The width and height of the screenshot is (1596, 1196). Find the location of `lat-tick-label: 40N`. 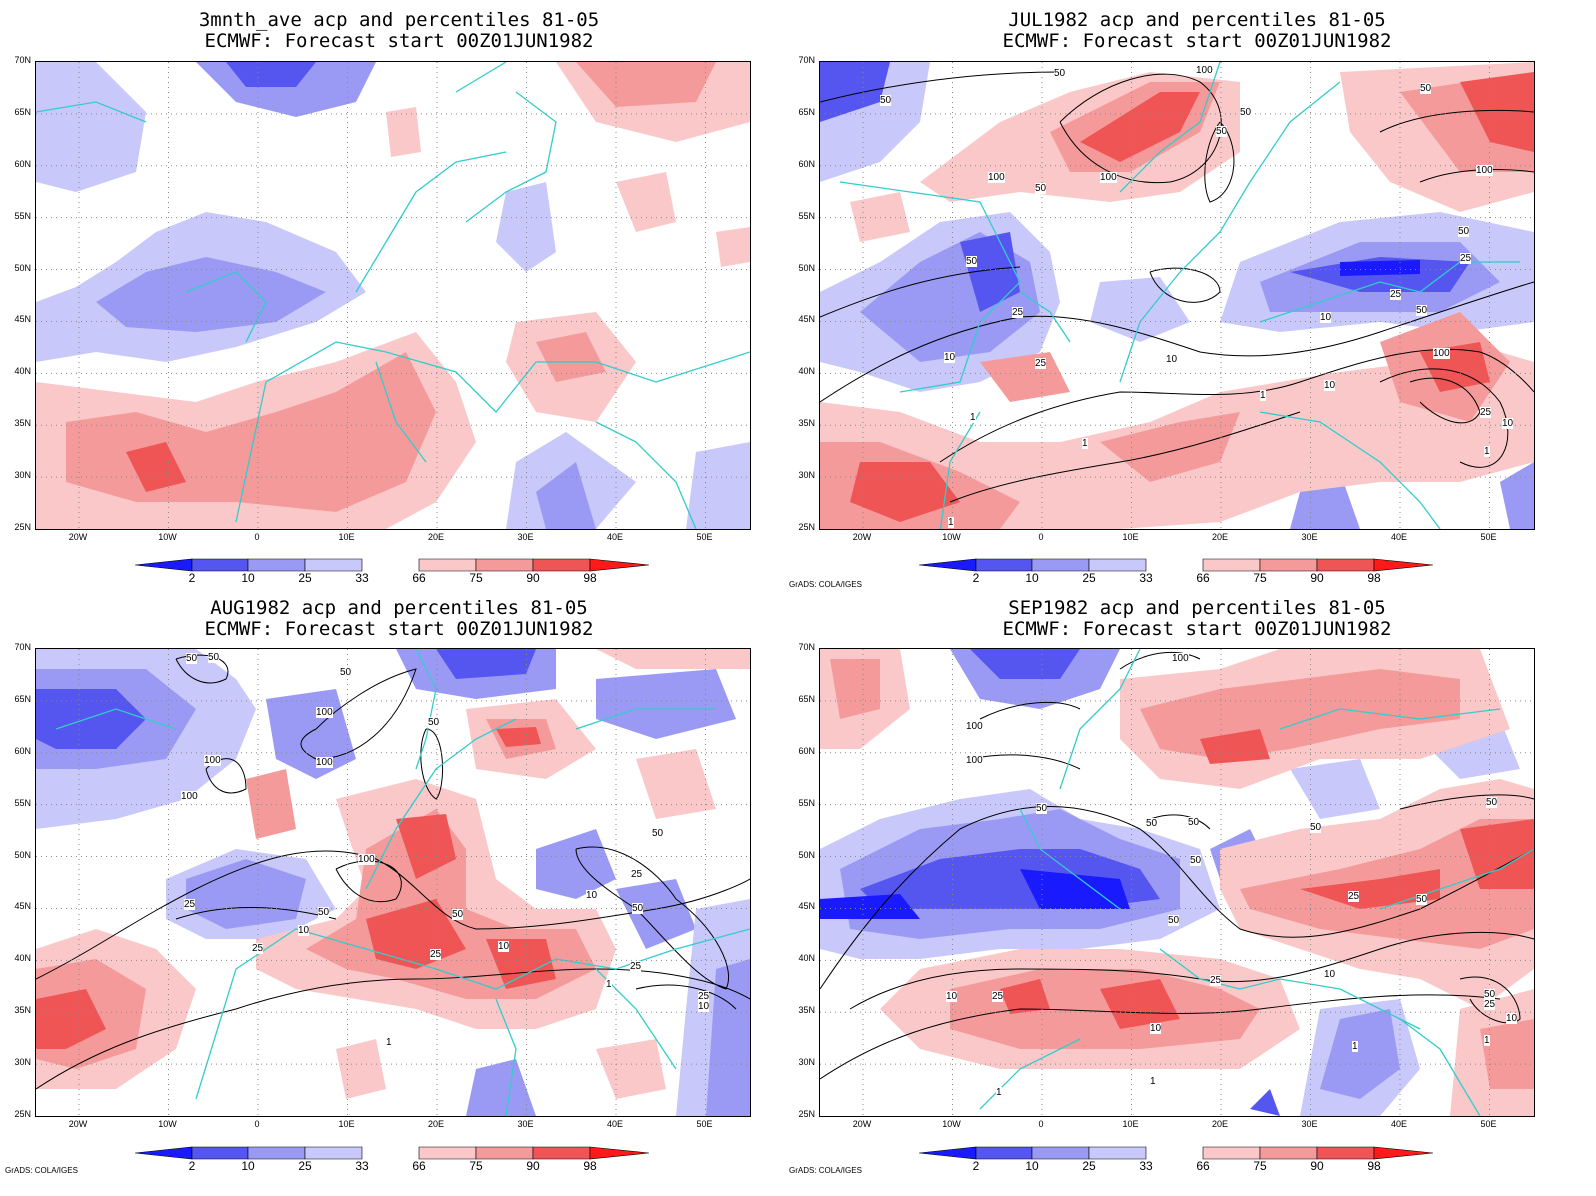

lat-tick-label: 40N is located at coordinates (806, 958).